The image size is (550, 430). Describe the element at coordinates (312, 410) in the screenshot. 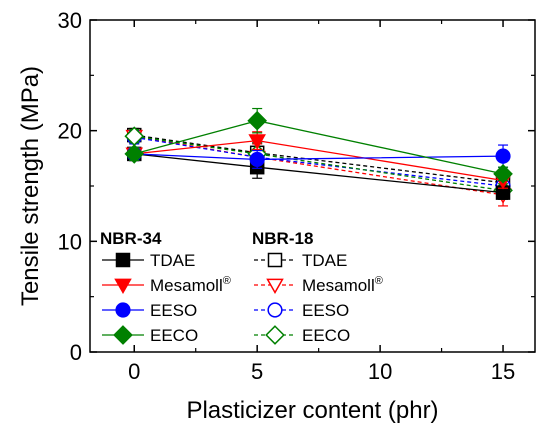

I see `x-axis-title: Plasticizer content (phr)` at that location.